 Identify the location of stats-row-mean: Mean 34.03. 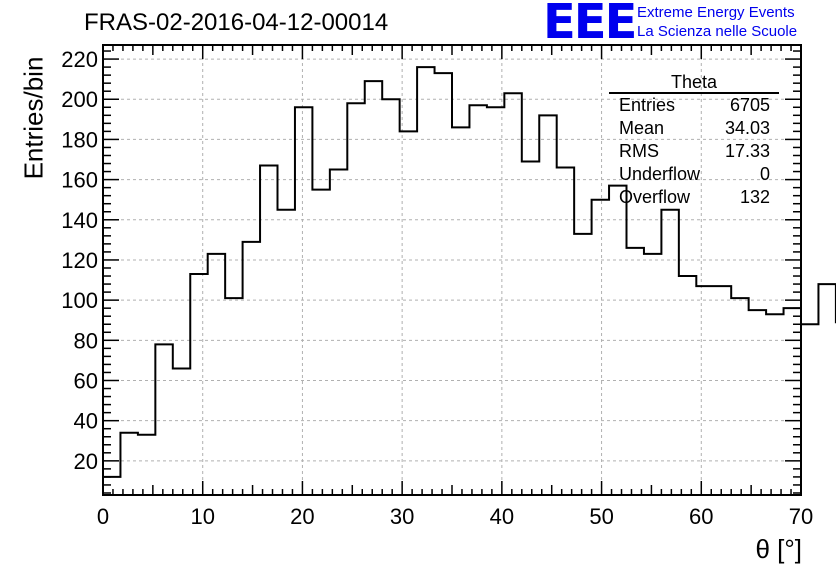
(694, 128).